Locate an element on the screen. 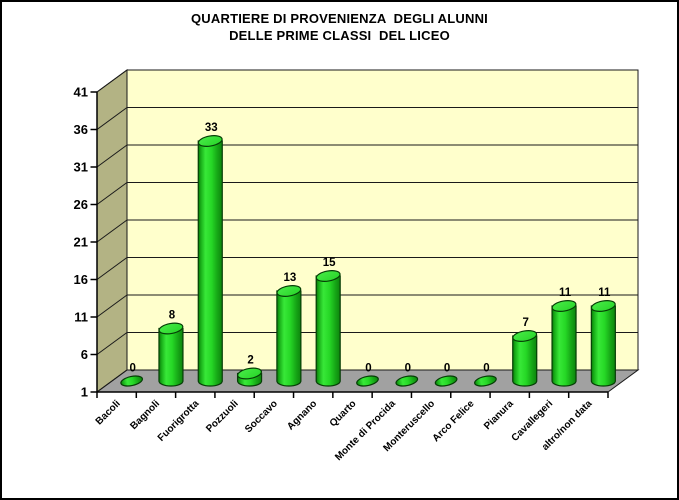  x-axis-category-label: Pozzuoli is located at coordinates (222, 416).